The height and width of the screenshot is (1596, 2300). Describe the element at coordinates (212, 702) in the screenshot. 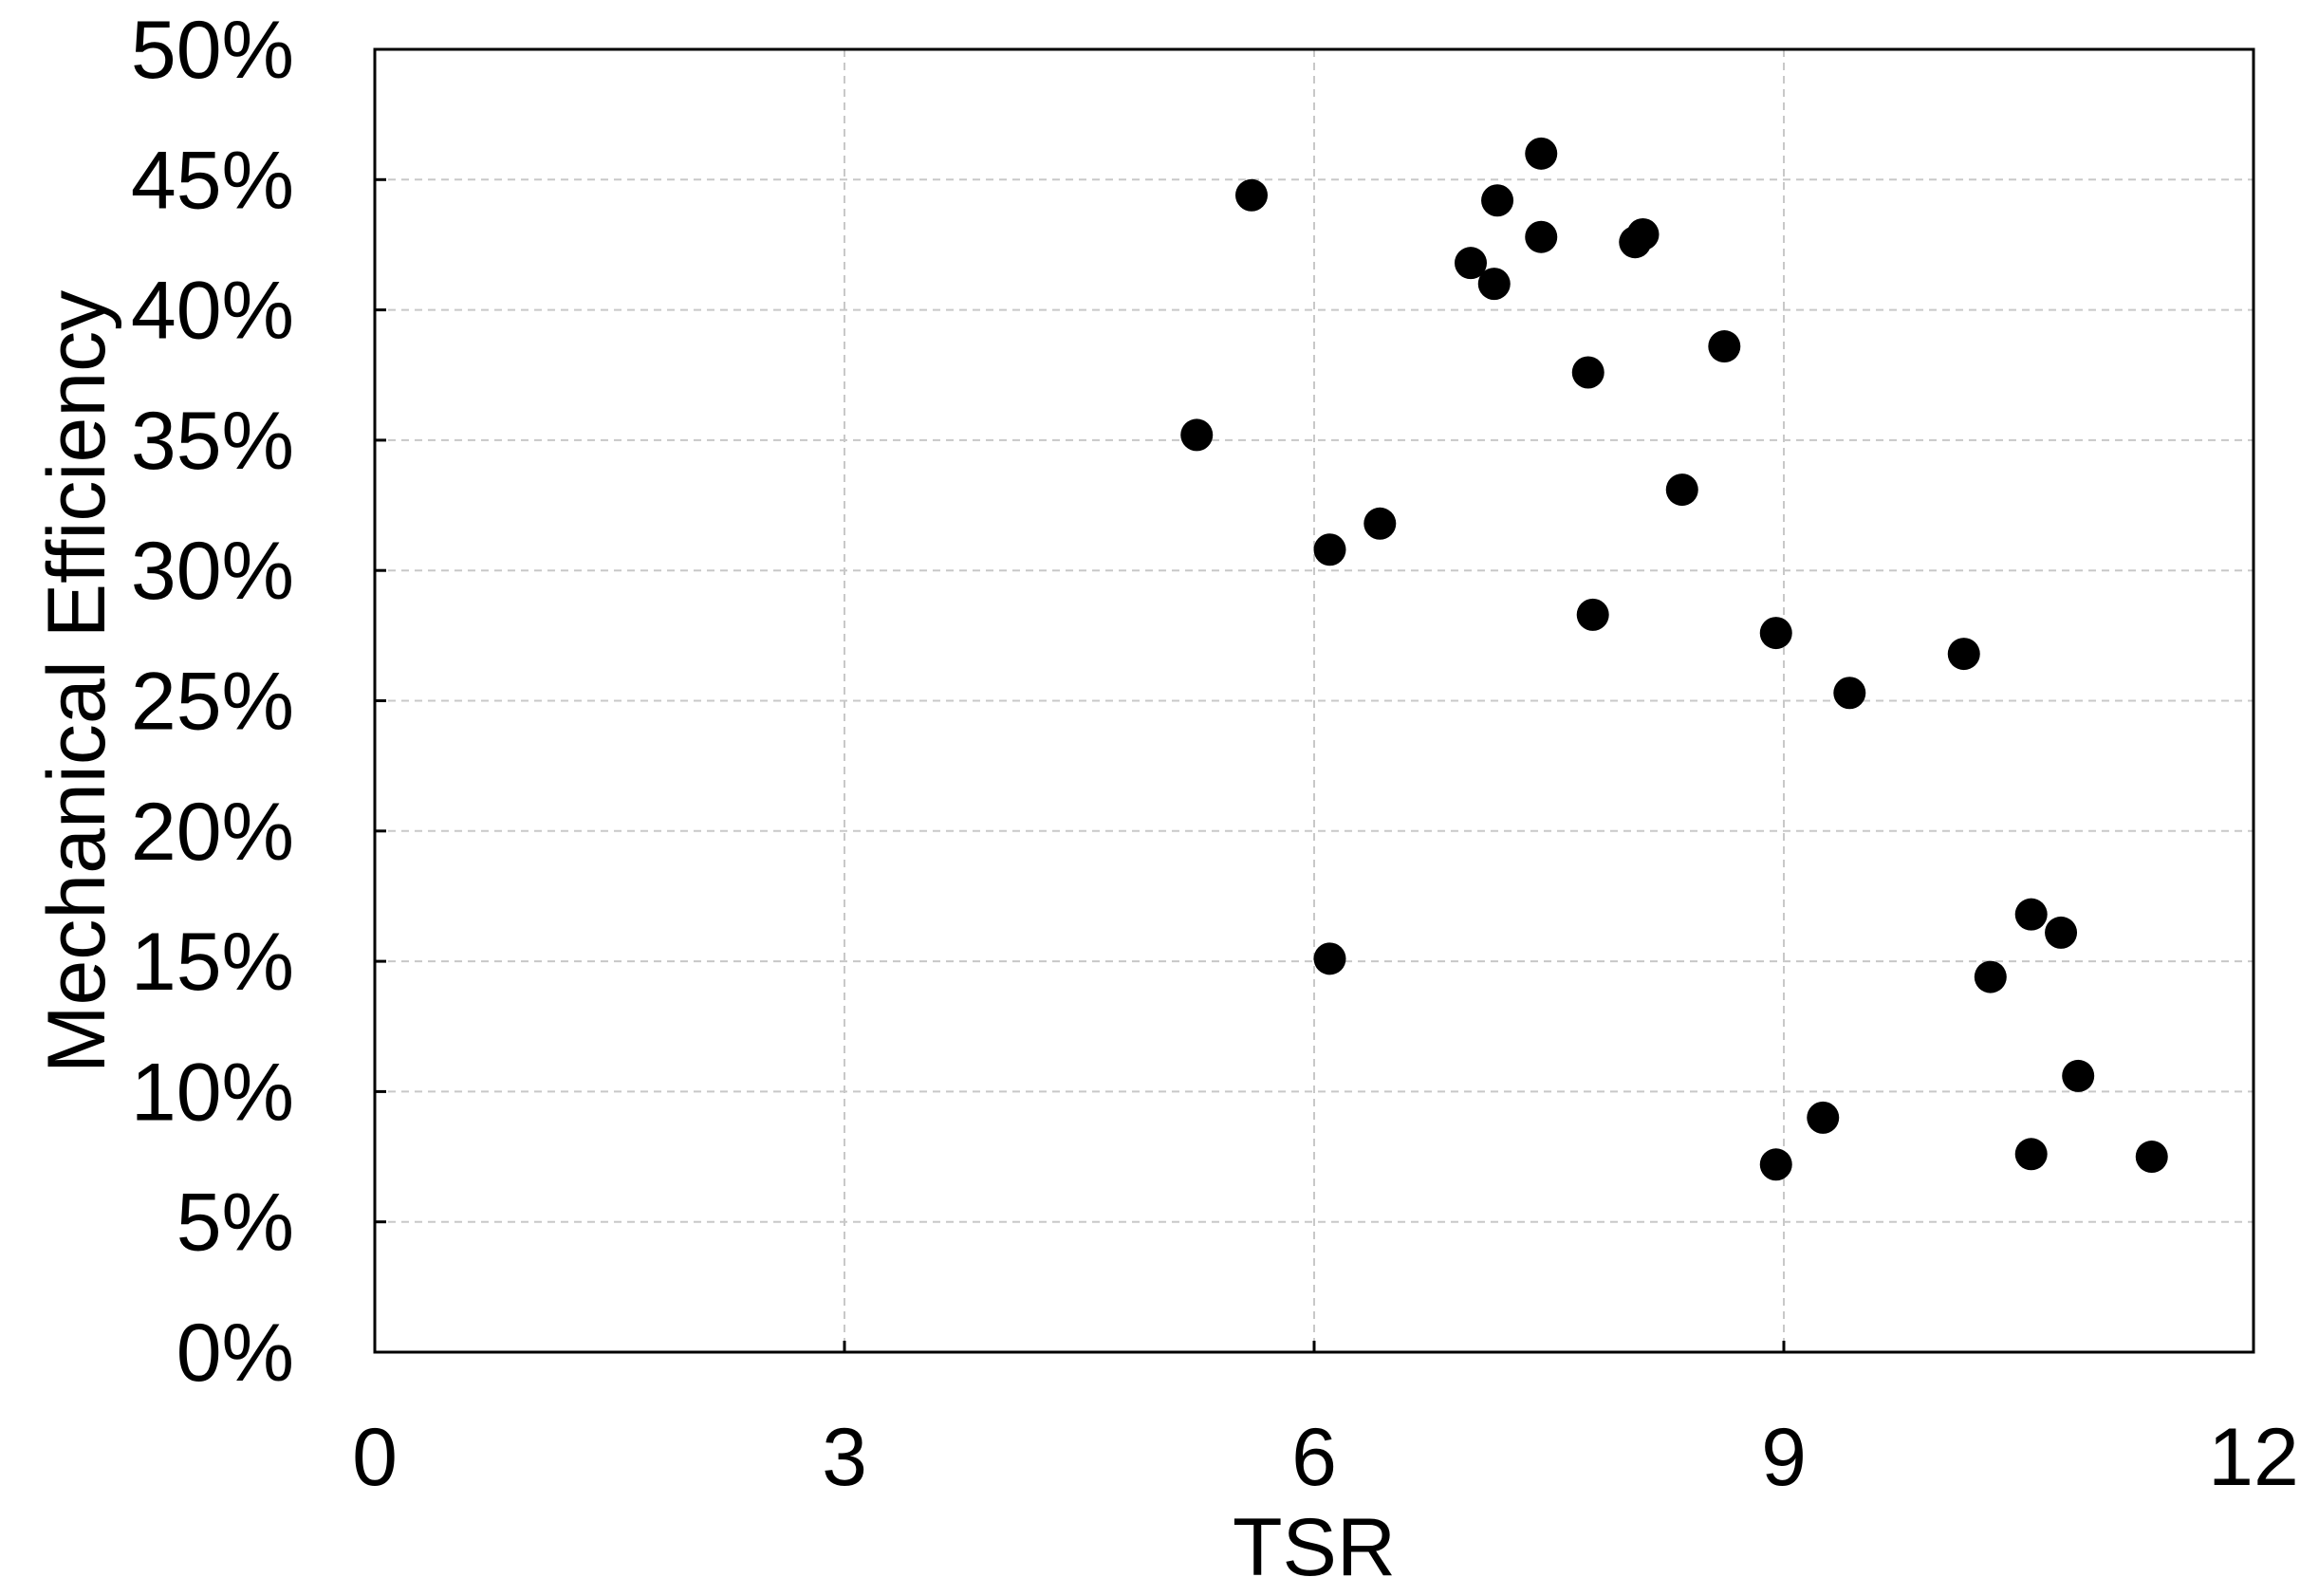

I see `y-tick-label: 25%` at that location.